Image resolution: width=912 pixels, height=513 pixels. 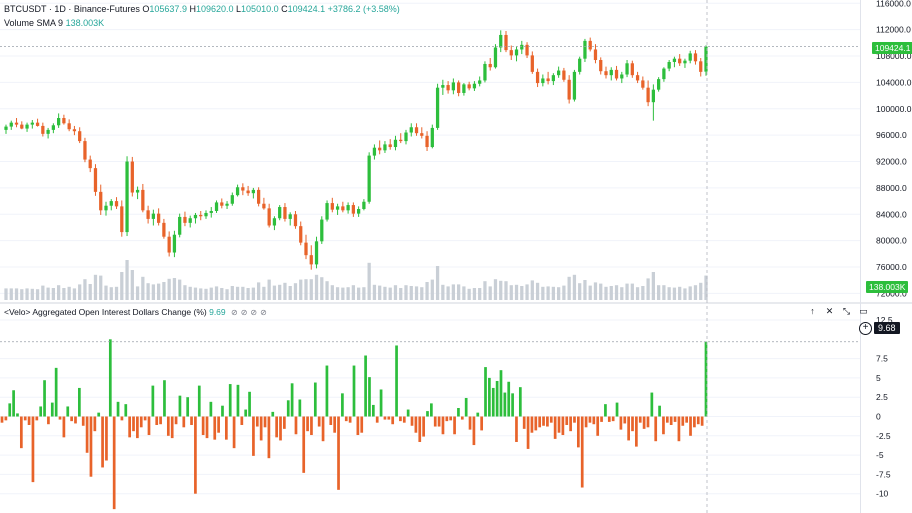 What do you see at coordinates (891, 135) in the screenshot?
I see `price-axis-label: 96000.0` at bounding box center [891, 135].